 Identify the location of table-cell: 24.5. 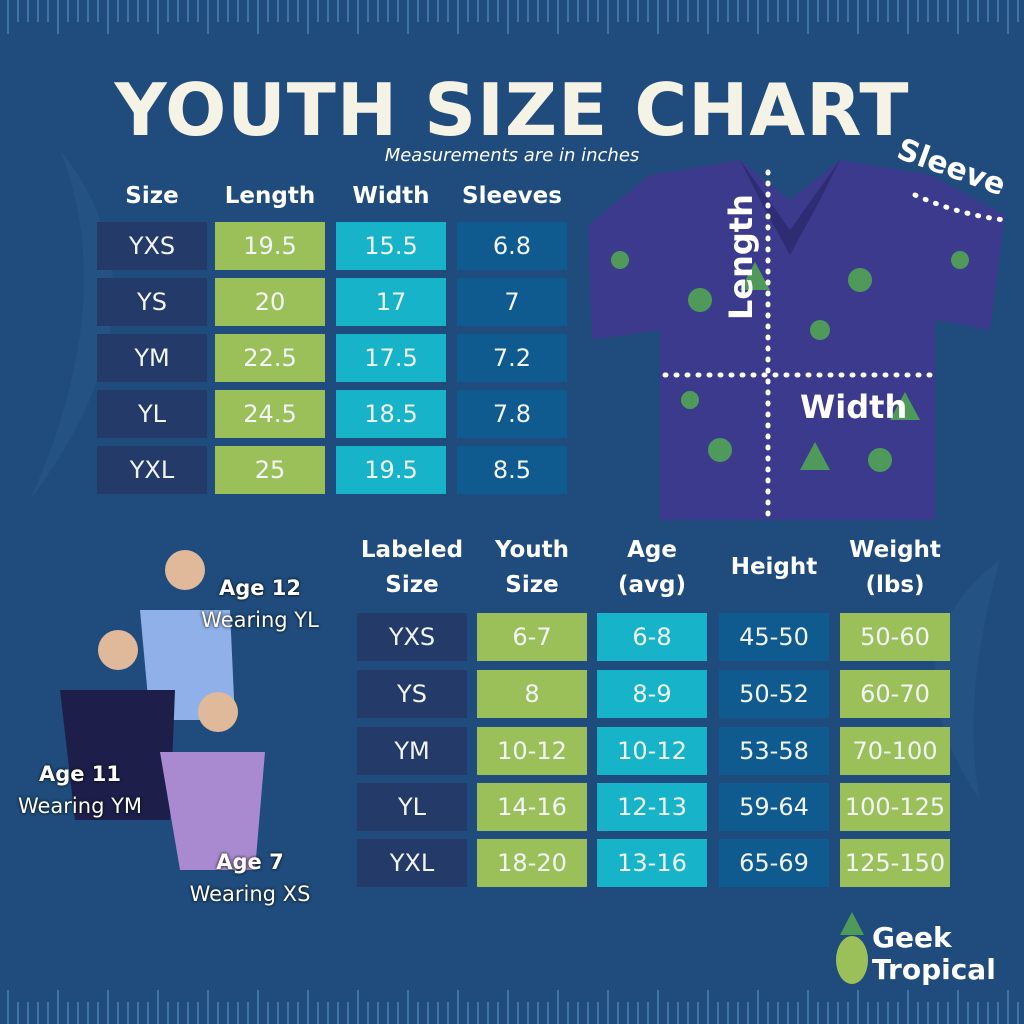
(270, 414).